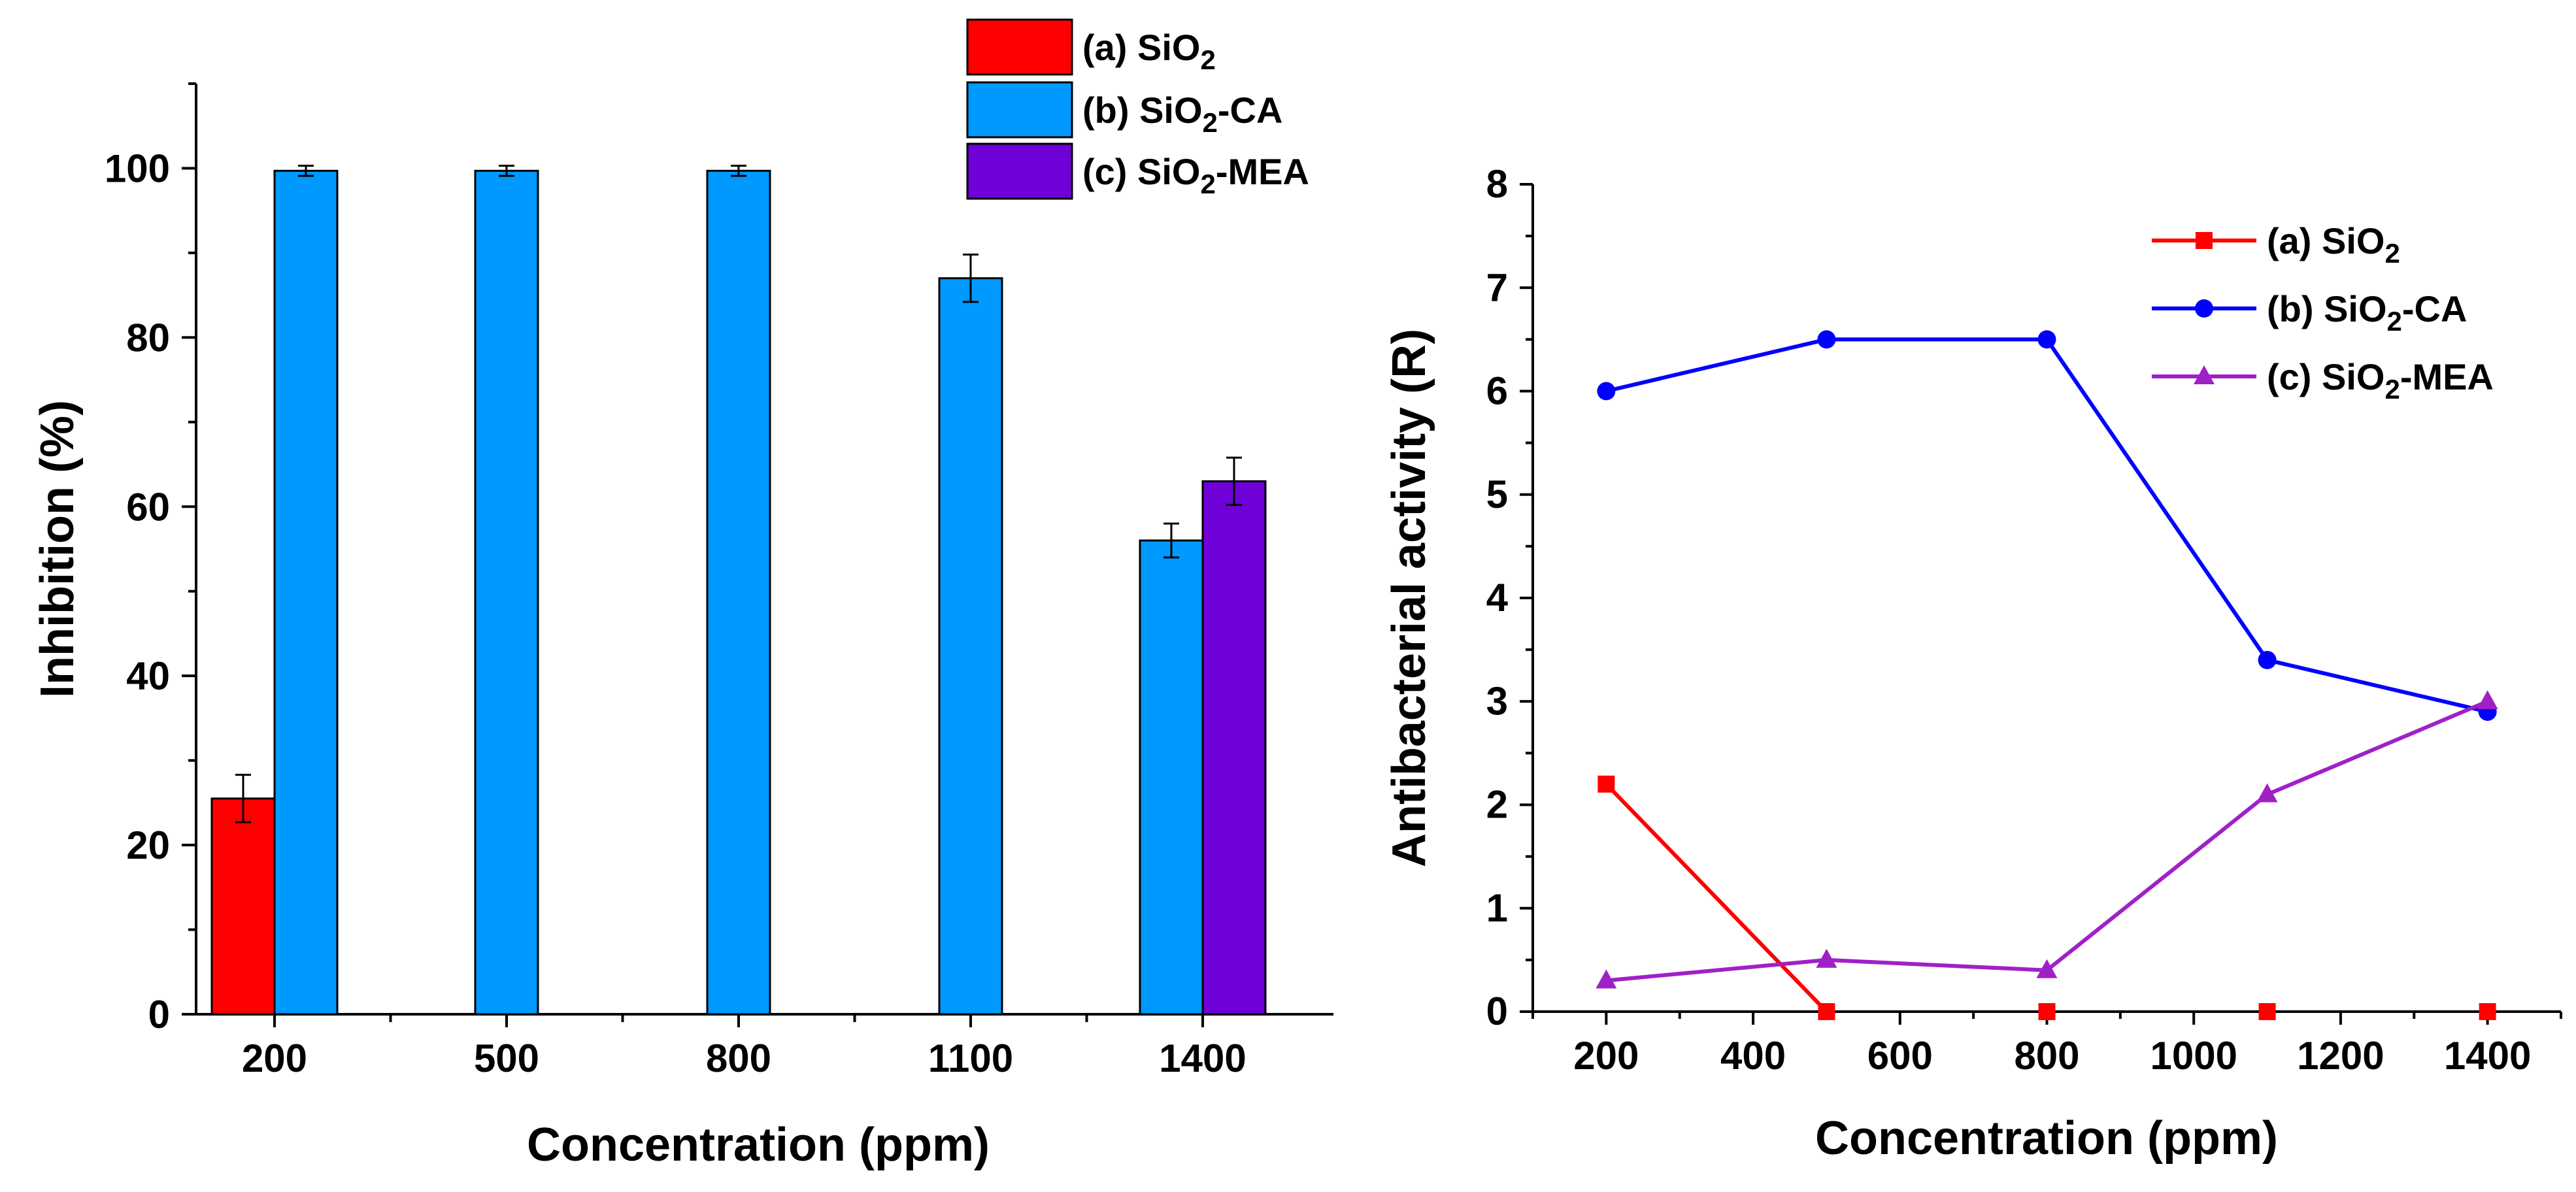  Describe the element at coordinates (2487, 1056) in the screenshot. I see `line-x-tick-label: 1400` at that location.